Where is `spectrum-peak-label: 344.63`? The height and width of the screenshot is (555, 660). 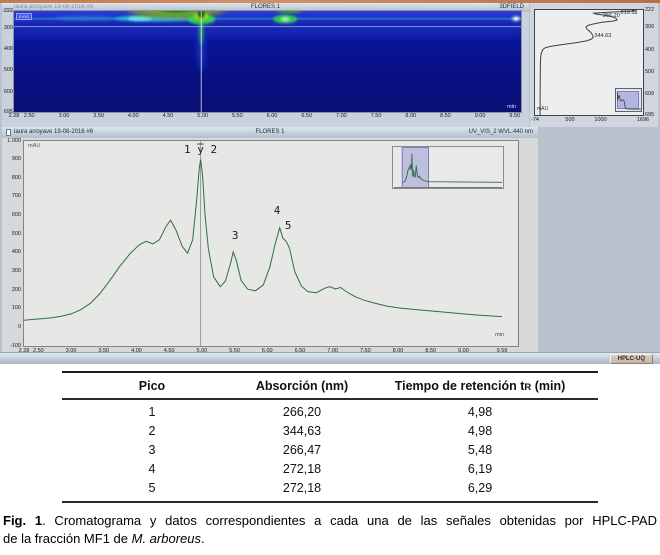 spectrum-peak-label: 344.63 is located at coordinates (603, 35).